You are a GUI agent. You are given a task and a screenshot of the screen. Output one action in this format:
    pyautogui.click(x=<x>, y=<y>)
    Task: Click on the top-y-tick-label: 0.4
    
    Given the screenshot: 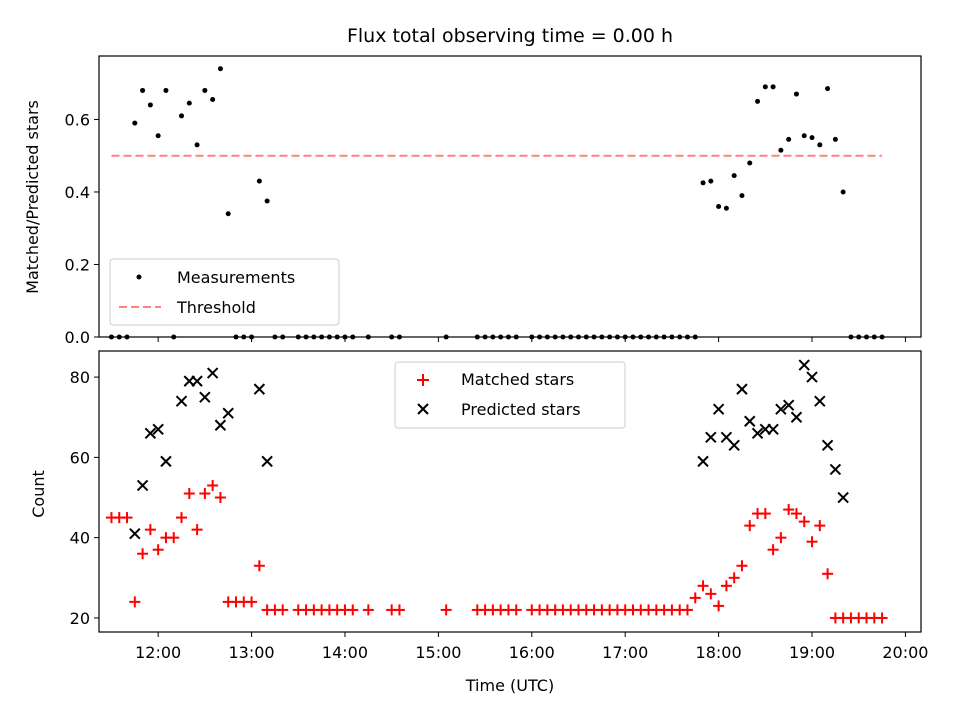 What is the action you would take?
    pyautogui.click(x=77, y=192)
    